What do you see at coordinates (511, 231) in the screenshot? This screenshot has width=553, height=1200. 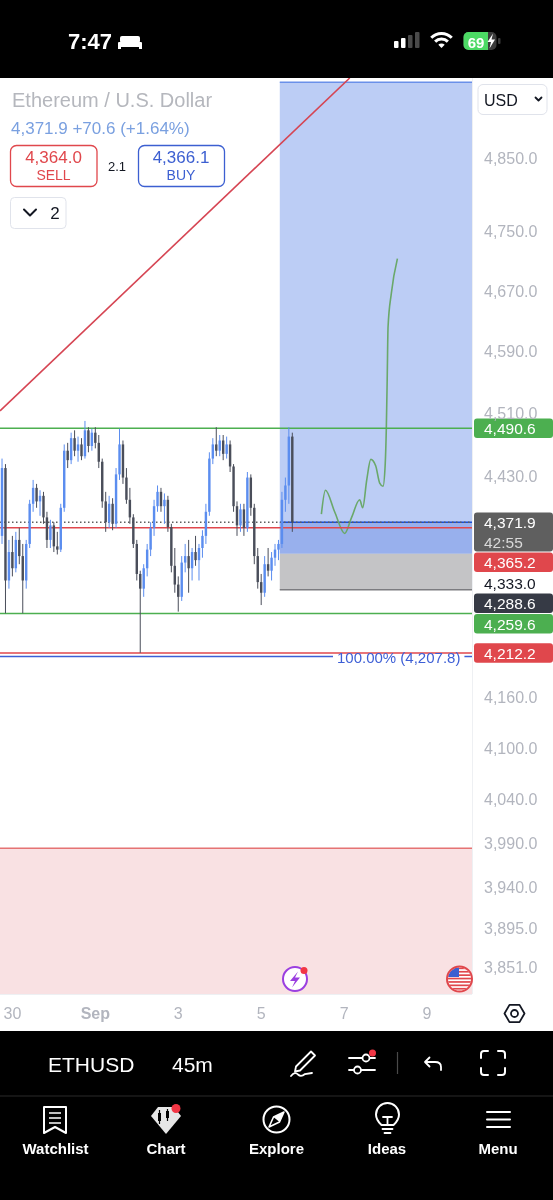 I see `y-tick-label: 4,750.0` at bounding box center [511, 231].